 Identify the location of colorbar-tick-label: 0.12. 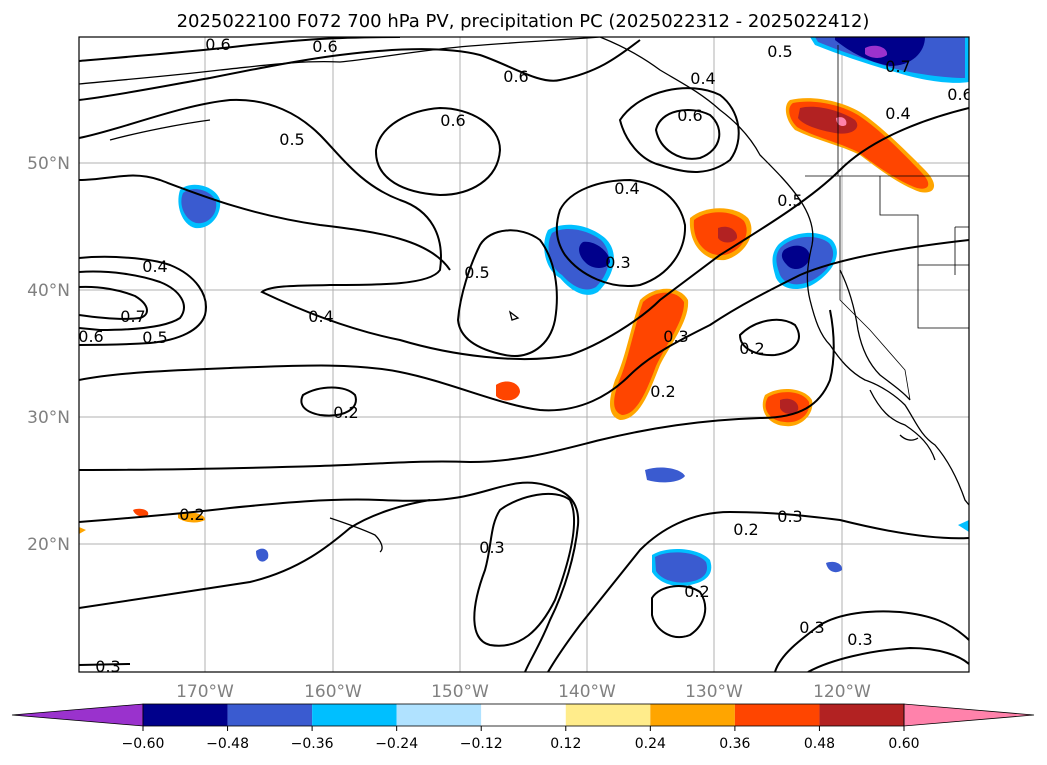
(565, 744).